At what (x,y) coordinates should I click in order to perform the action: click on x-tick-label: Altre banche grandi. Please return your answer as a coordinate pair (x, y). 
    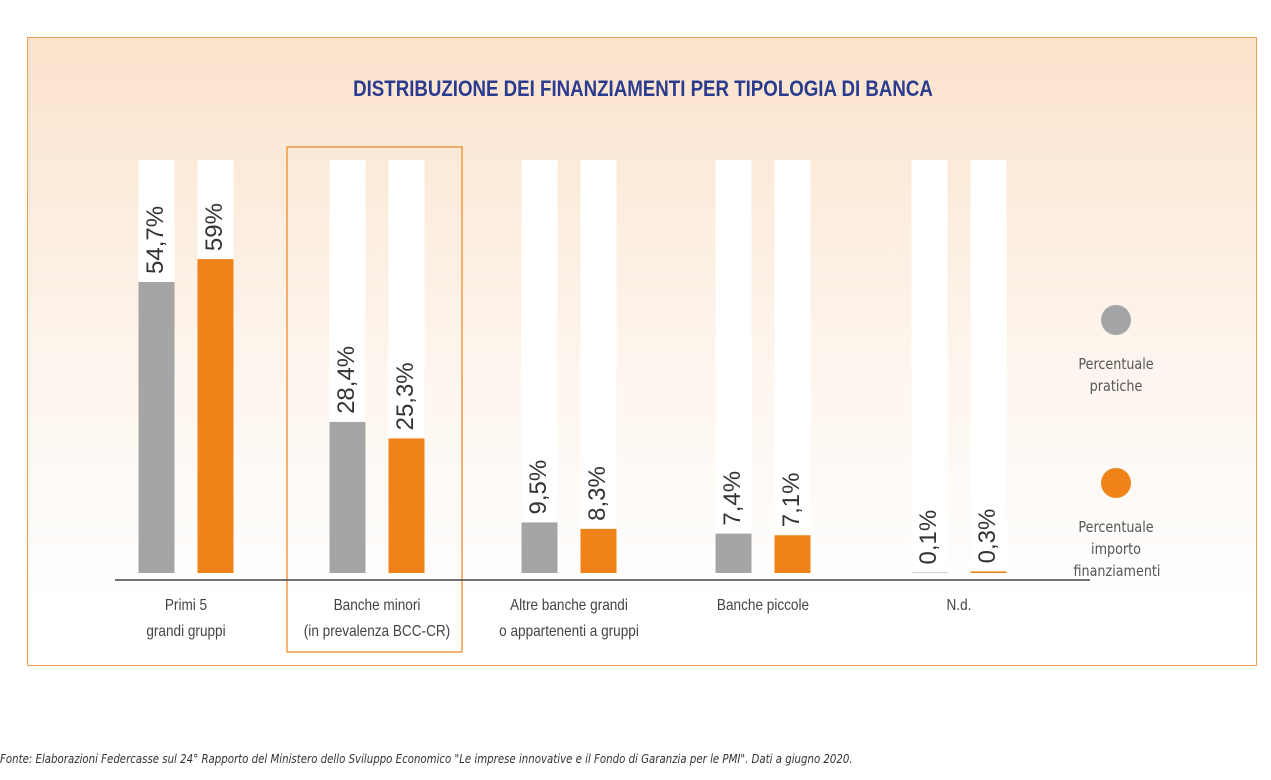
    Looking at the image, I should click on (569, 605).